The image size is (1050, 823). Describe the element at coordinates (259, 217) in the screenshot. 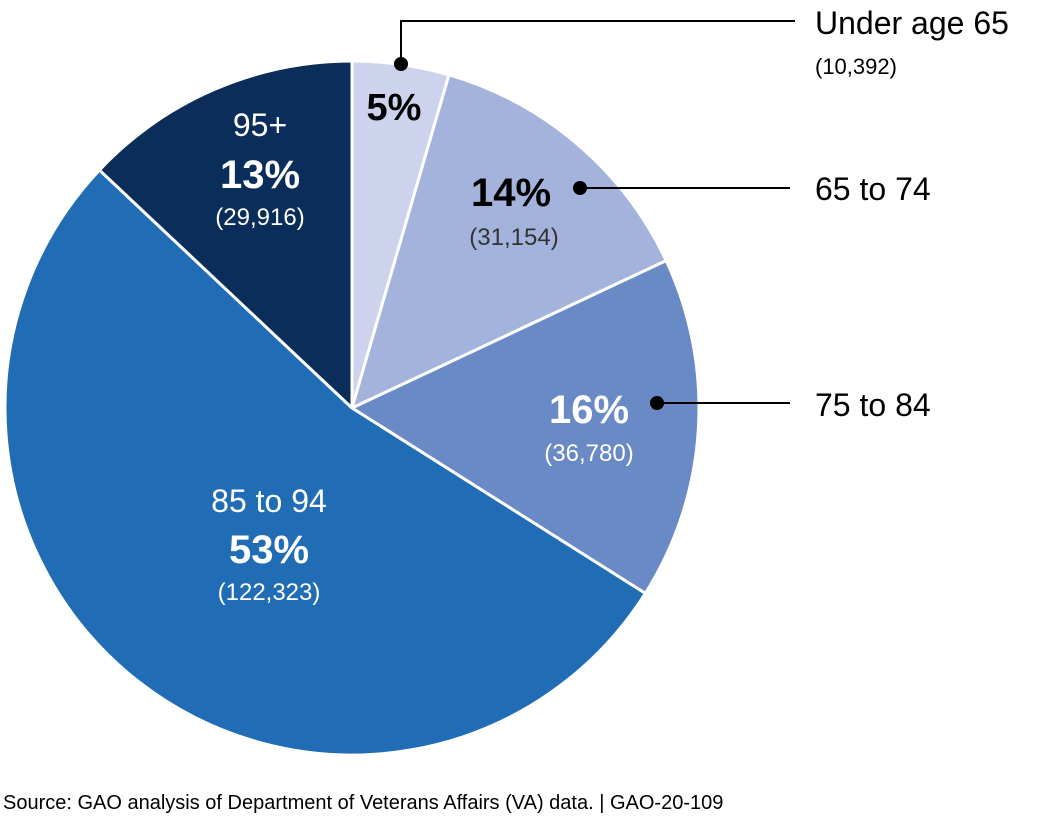

I see `slice-count-label: (29,916)` at that location.